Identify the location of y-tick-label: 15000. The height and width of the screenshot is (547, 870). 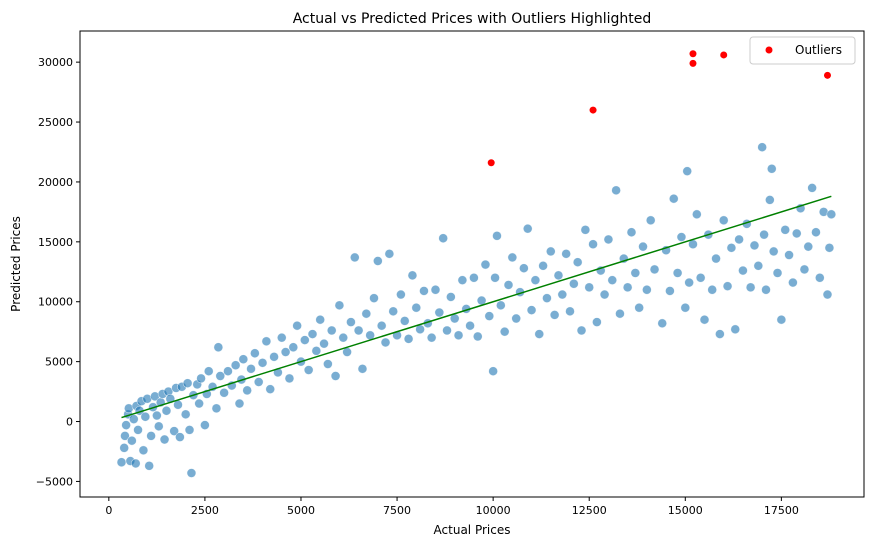
(55, 242).